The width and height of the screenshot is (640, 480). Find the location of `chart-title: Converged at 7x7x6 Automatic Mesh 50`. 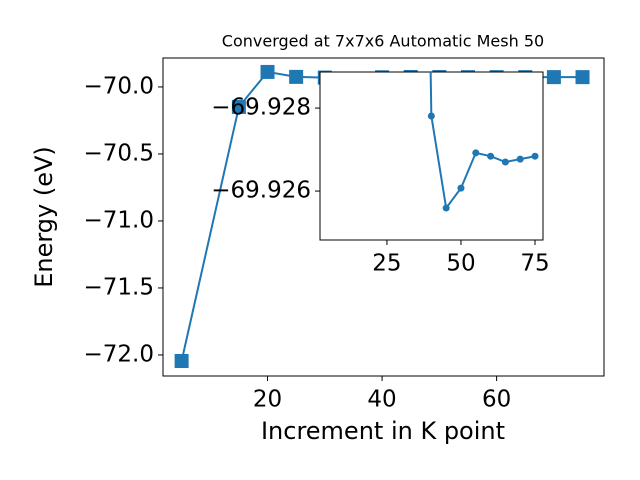

chart-title: Converged at 7x7x6 Automatic Mesh 50 is located at coordinates (383, 41).